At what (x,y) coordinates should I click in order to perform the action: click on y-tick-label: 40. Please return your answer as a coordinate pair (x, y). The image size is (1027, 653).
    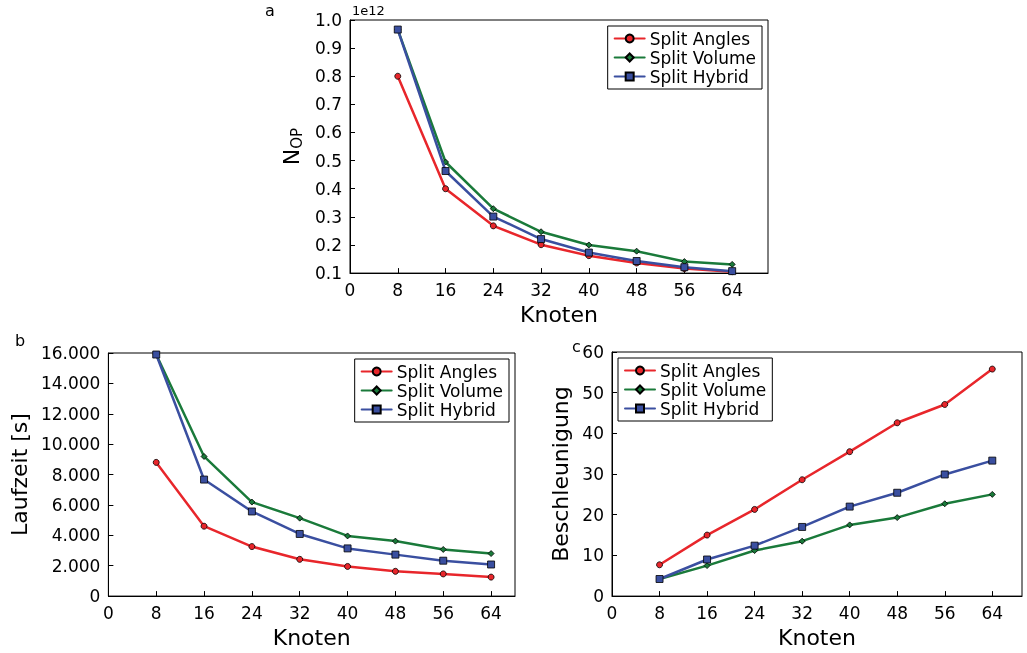
    Looking at the image, I should click on (593, 433).